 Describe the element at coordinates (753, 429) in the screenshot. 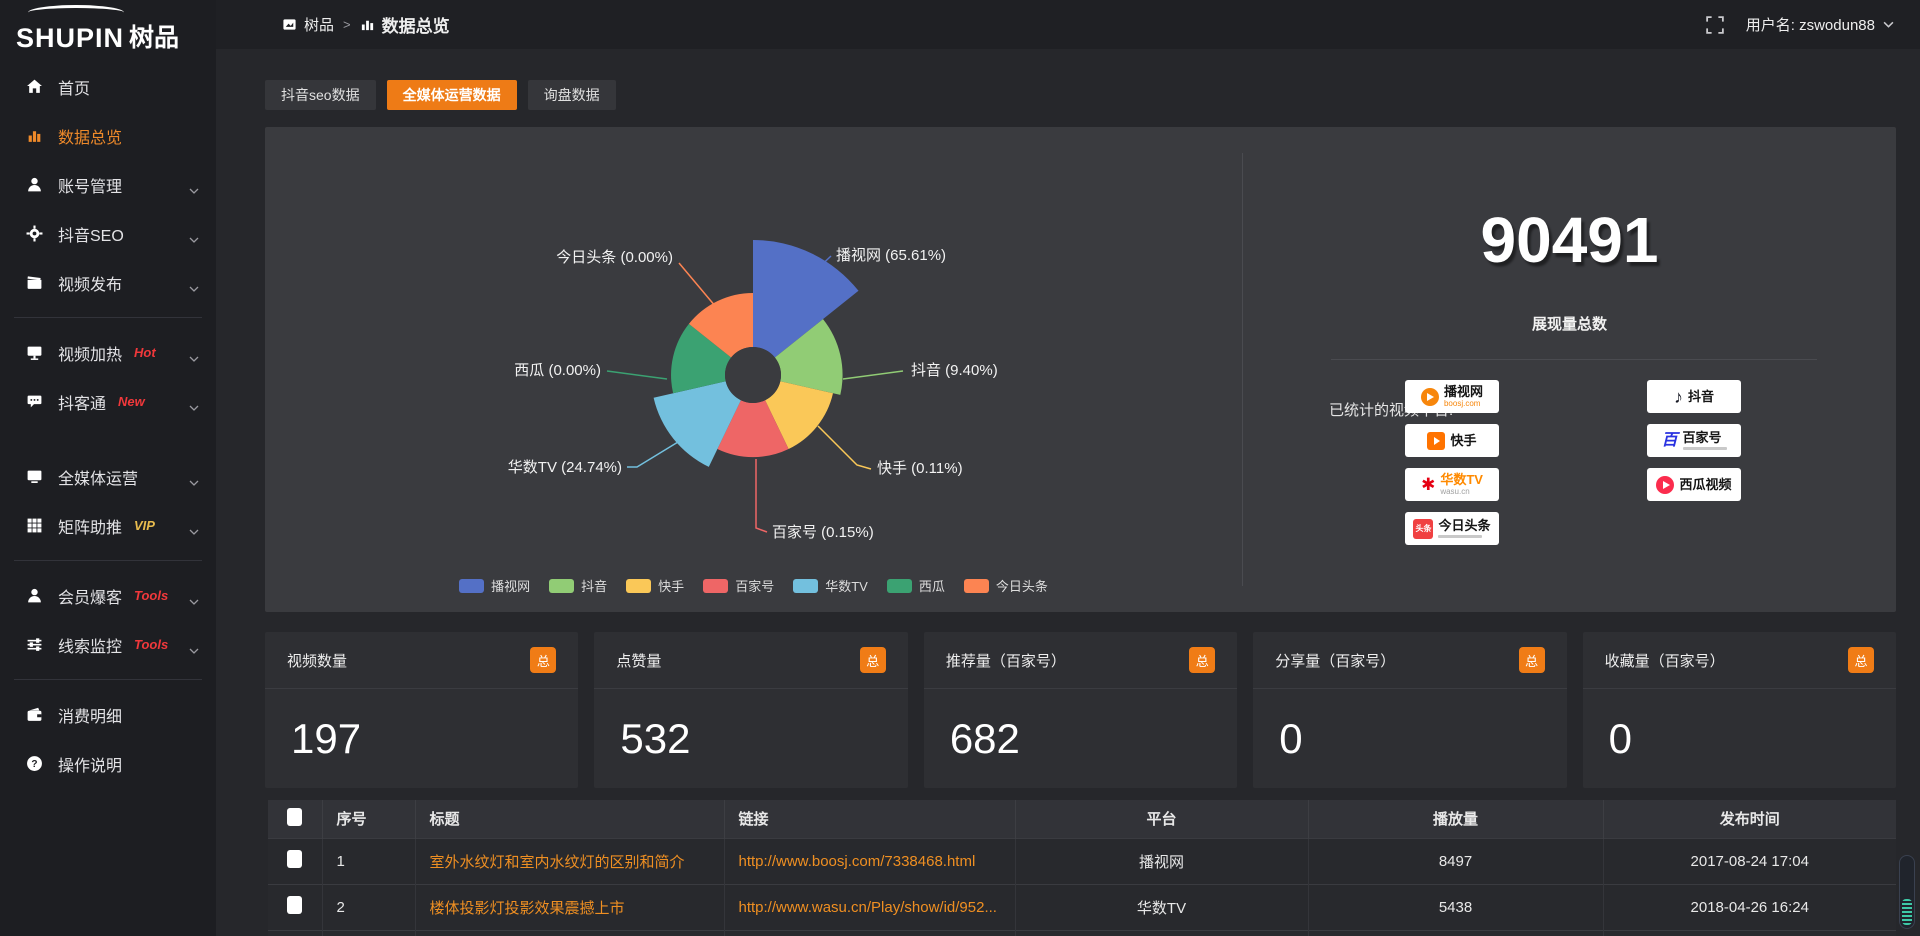

I see `pie-slice-百家号` at that location.